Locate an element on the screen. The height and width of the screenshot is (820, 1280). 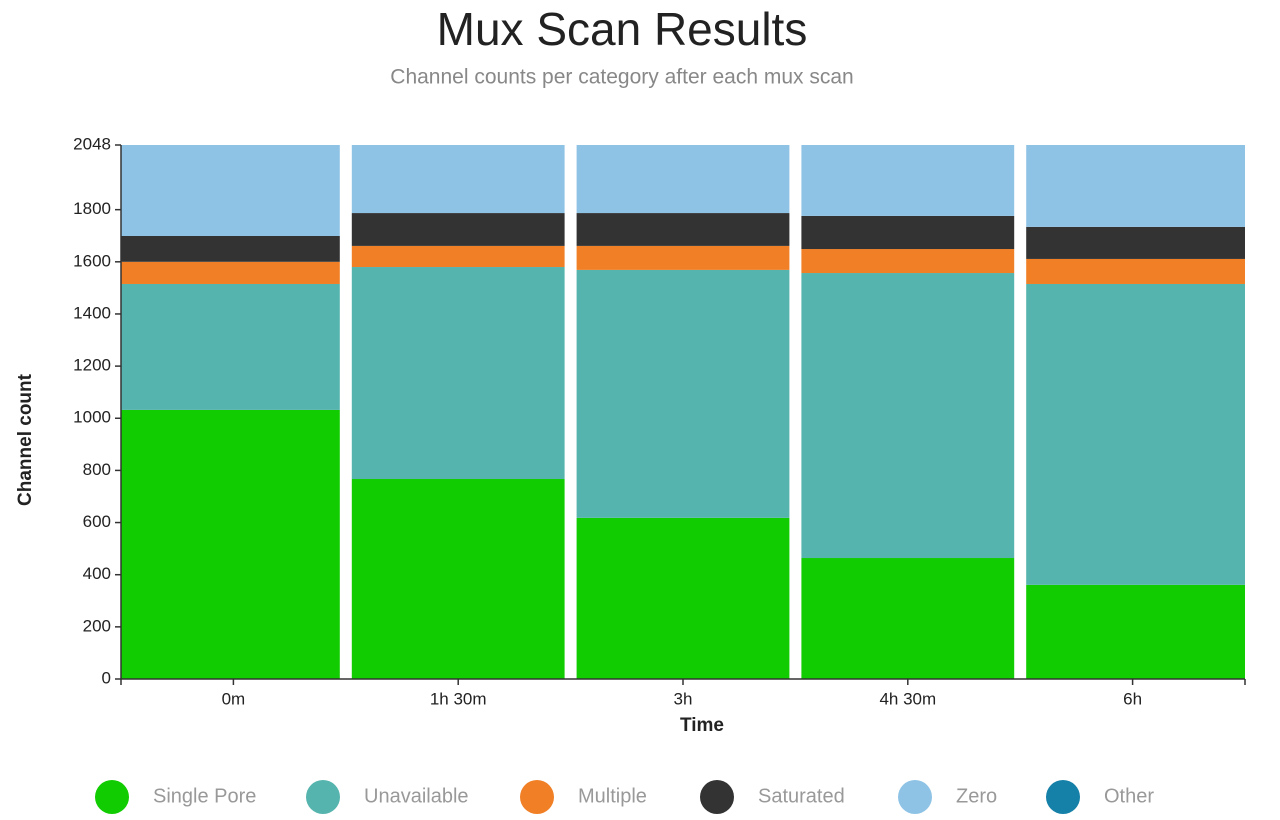
y-tick-label: 0 is located at coordinates (106, 677).